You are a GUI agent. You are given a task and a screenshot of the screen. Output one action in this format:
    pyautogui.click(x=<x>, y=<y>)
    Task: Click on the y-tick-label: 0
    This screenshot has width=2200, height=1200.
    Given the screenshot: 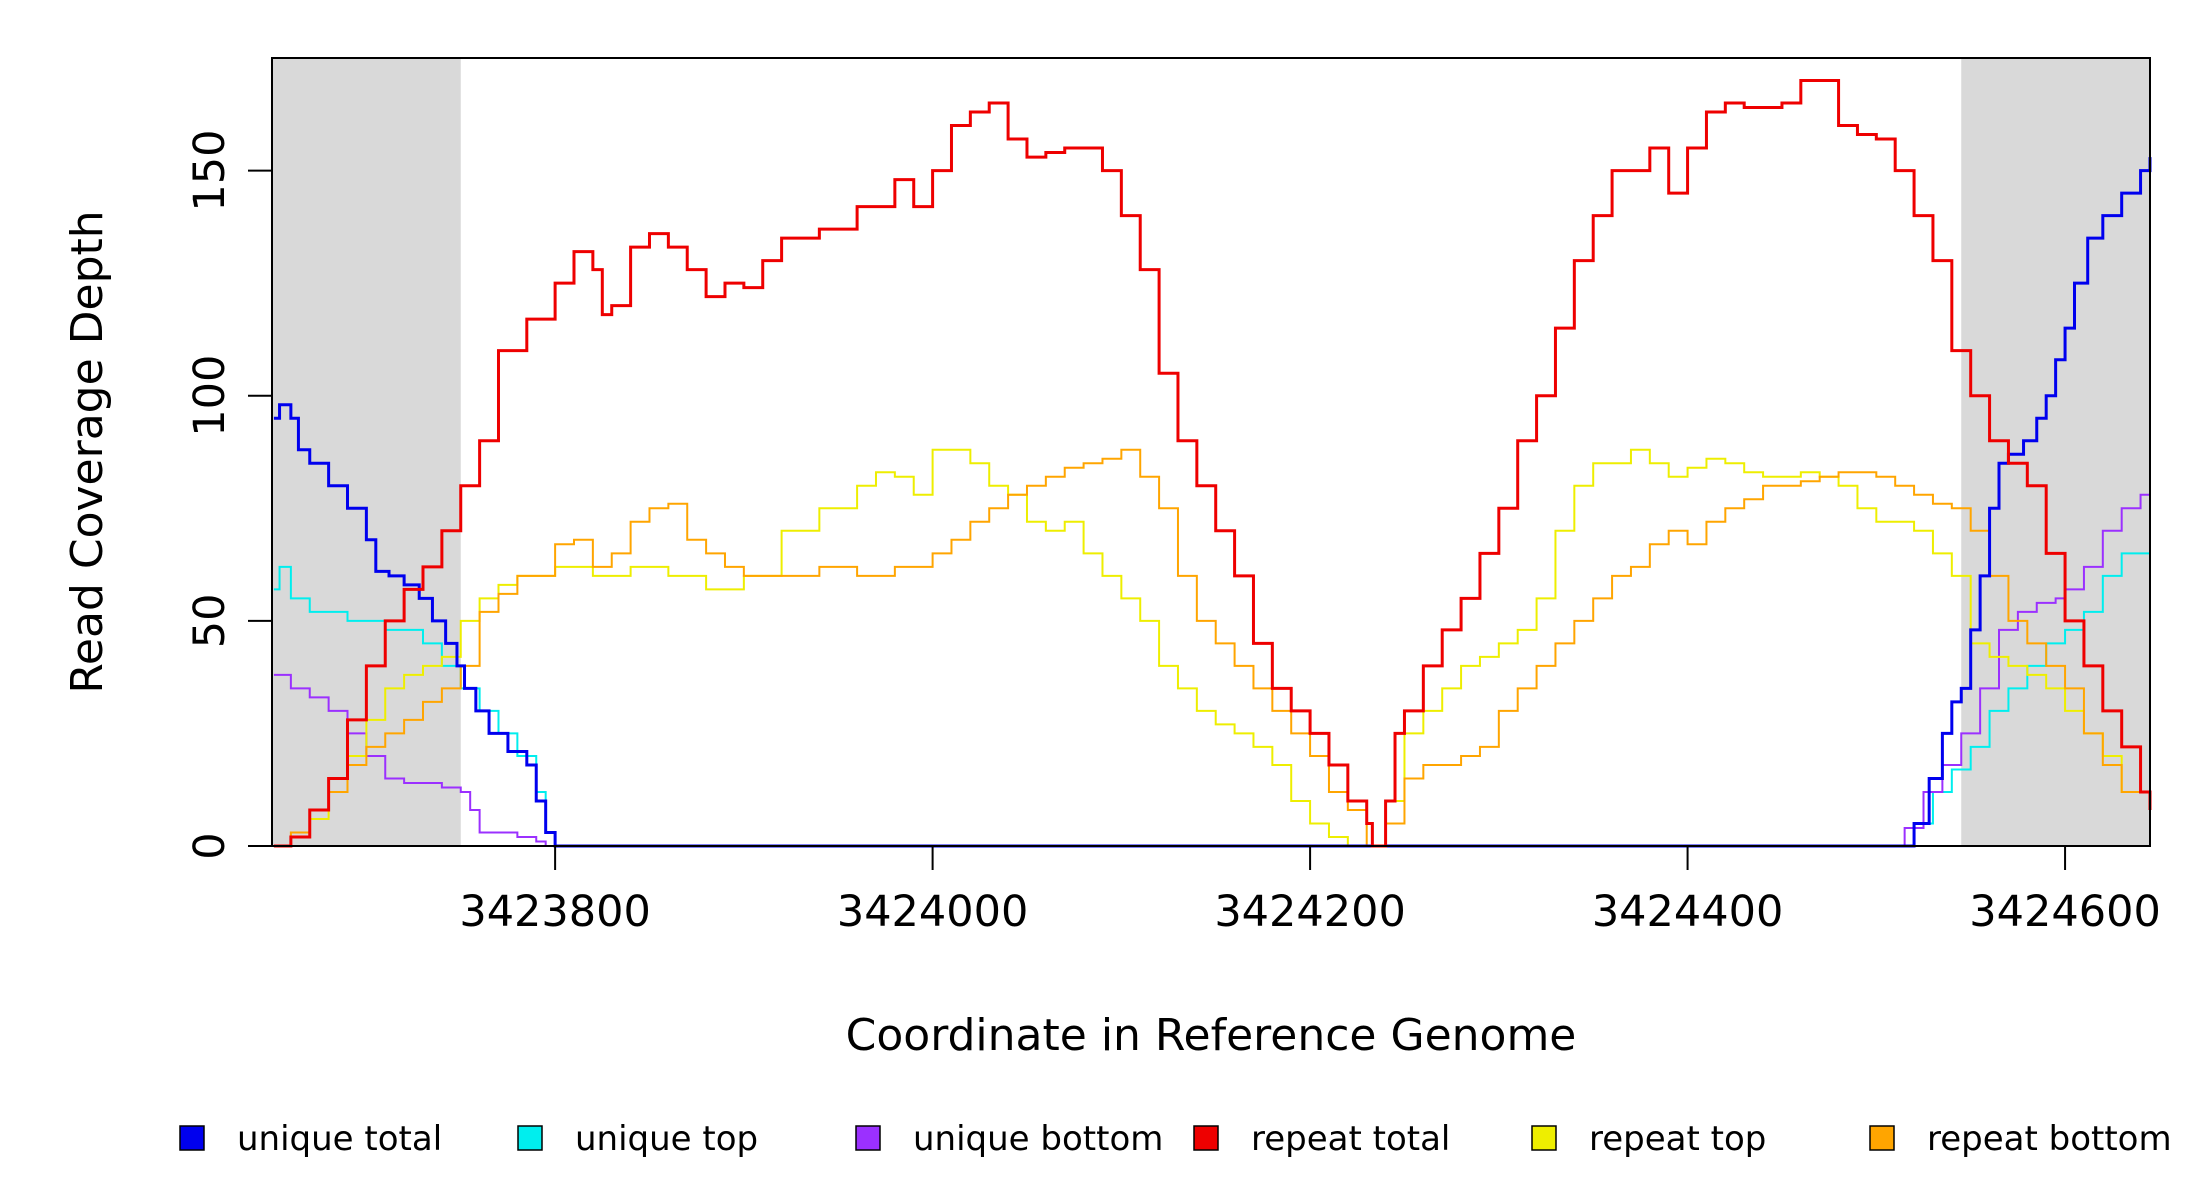 What is the action you would take?
    pyautogui.click(x=210, y=845)
    